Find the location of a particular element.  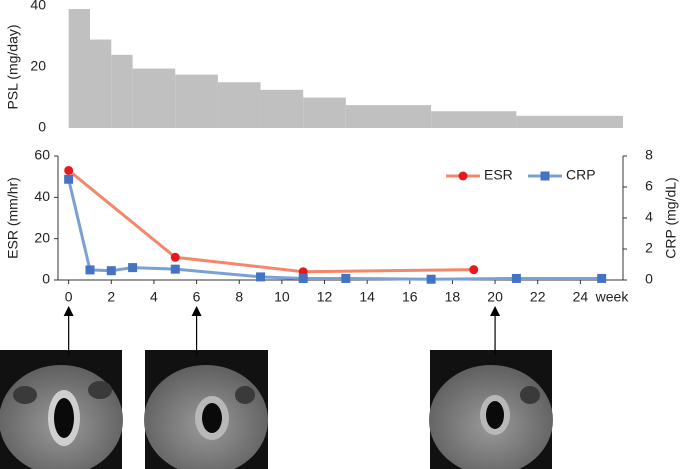

x-tick-label: 12 is located at coordinates (325, 297).